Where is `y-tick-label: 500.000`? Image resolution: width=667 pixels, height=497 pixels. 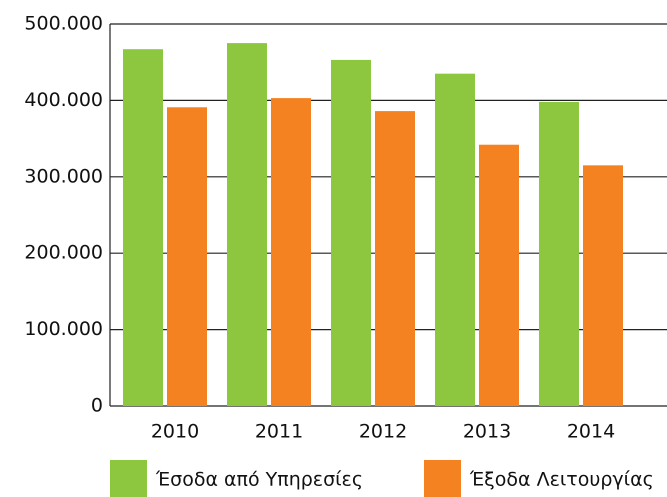 y-tick-label: 500.000 is located at coordinates (63, 24).